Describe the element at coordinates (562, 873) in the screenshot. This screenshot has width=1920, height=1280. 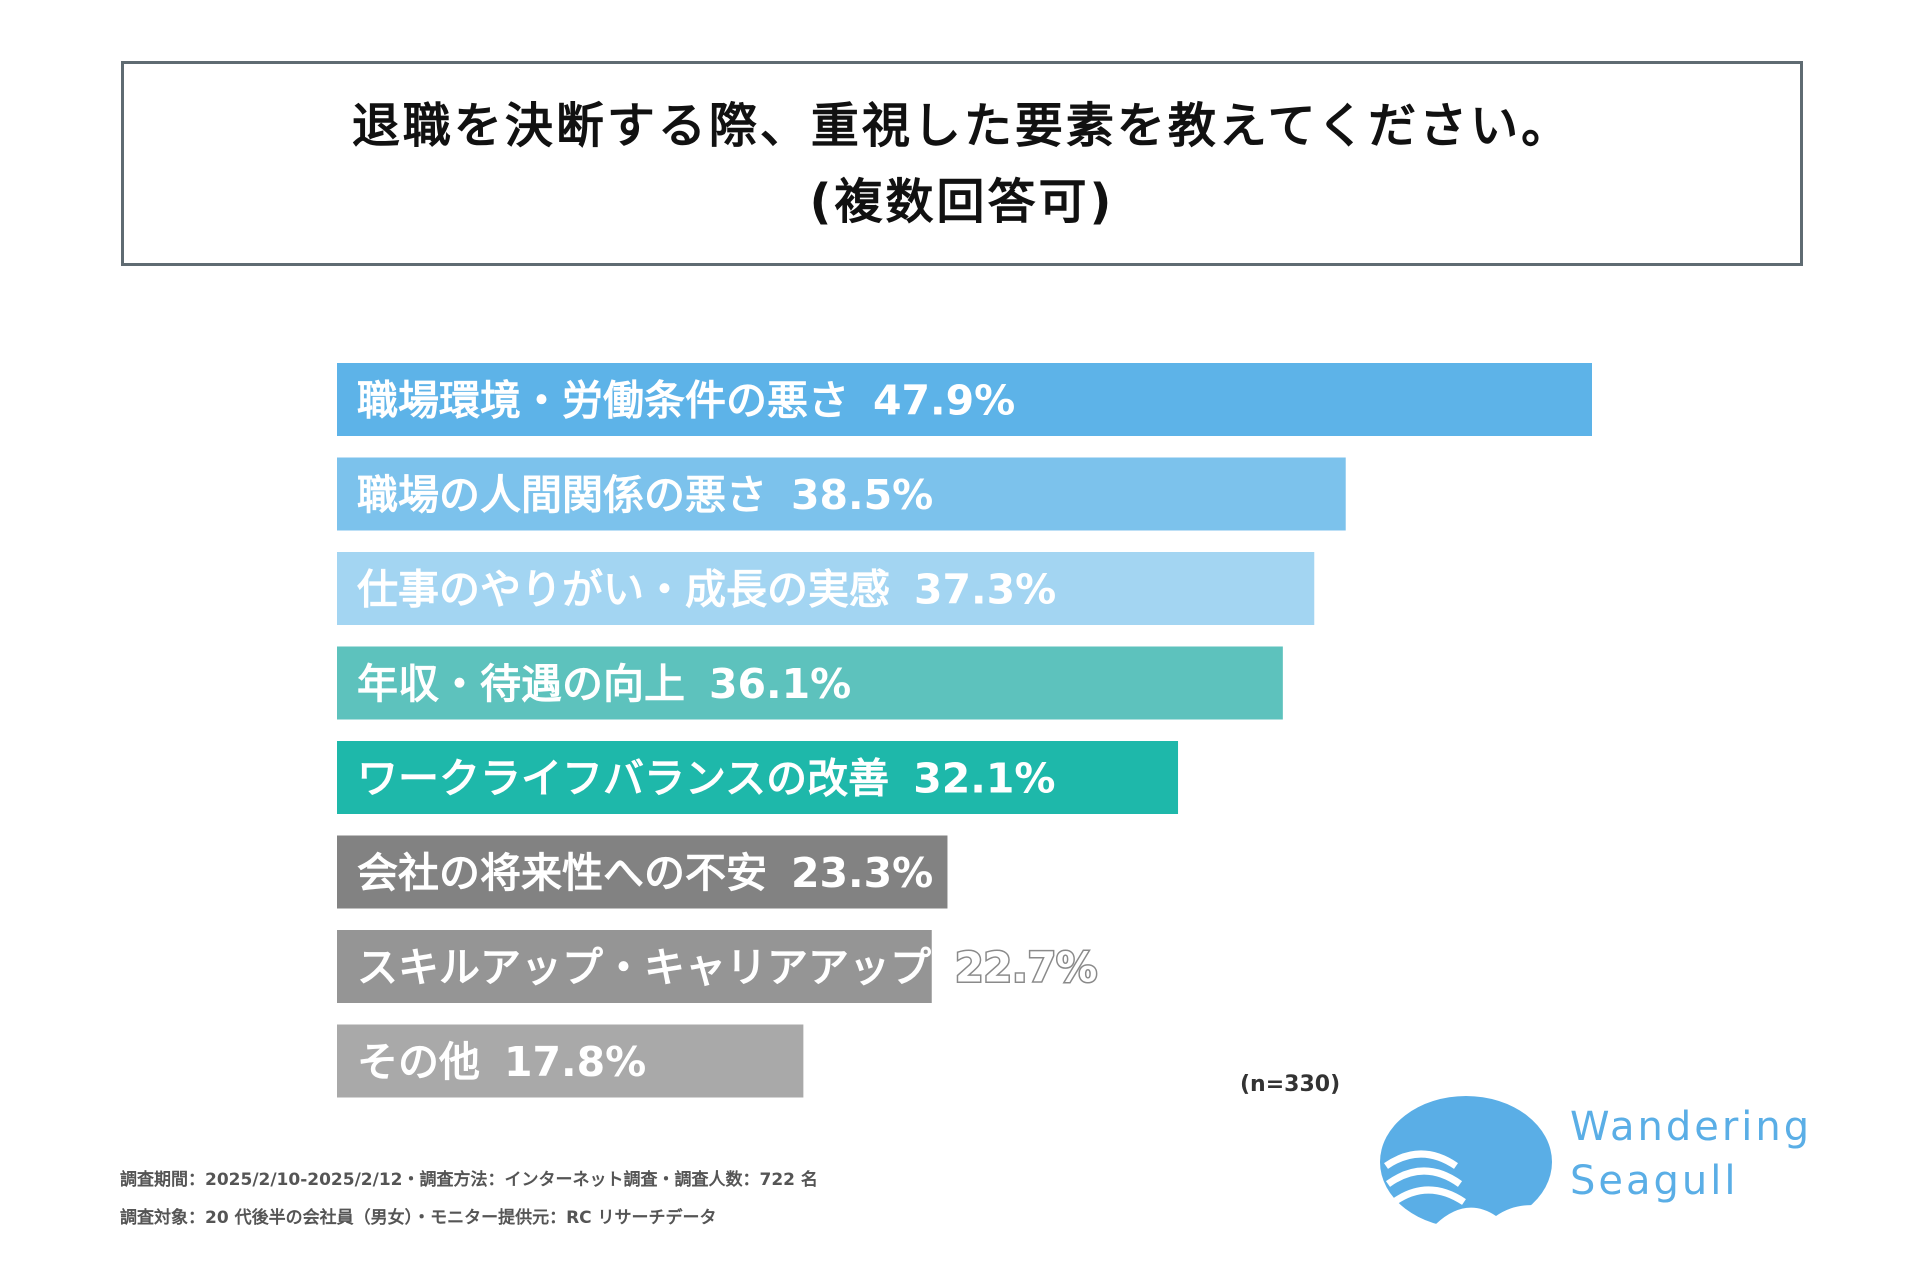
I see `category-label-6: 会社の将来性への不安` at that location.